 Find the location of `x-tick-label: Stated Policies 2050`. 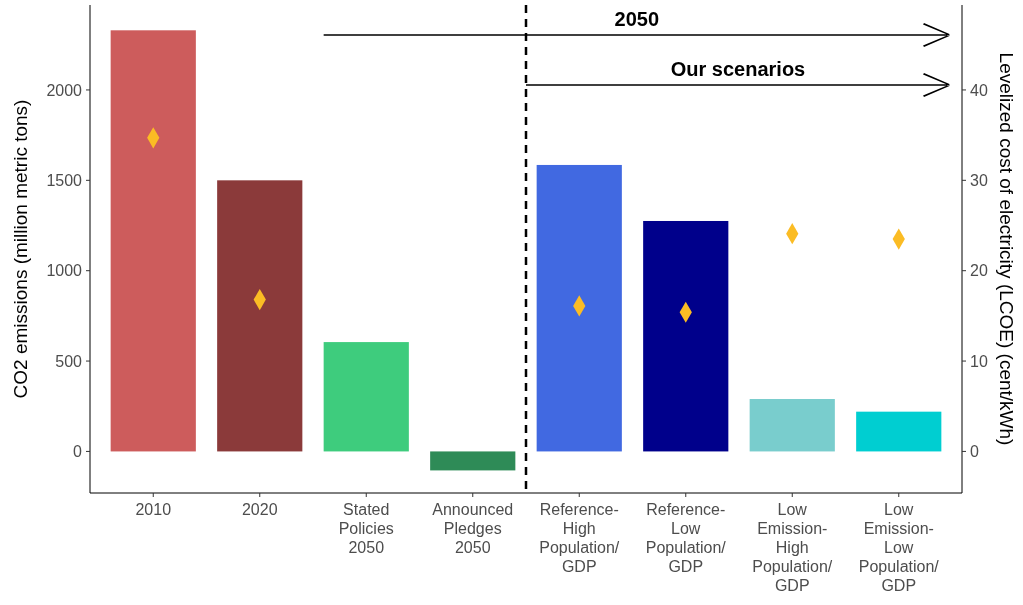

x-tick-label: Stated Policies 2050 is located at coordinates (366, 528).